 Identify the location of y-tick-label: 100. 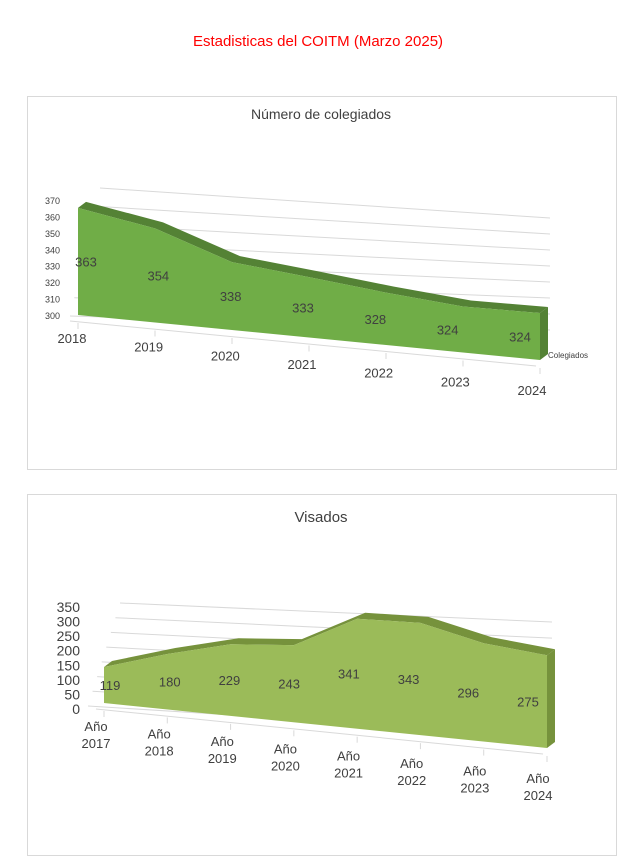
(69, 680).